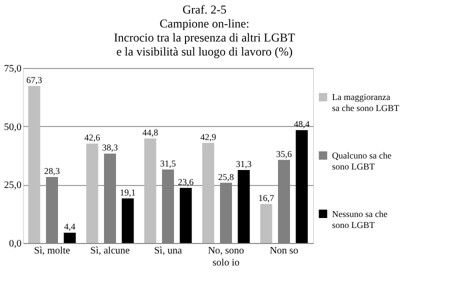  What do you see at coordinates (13, 127) in the screenshot?
I see `y-tick-label: 50,0` at bounding box center [13, 127].